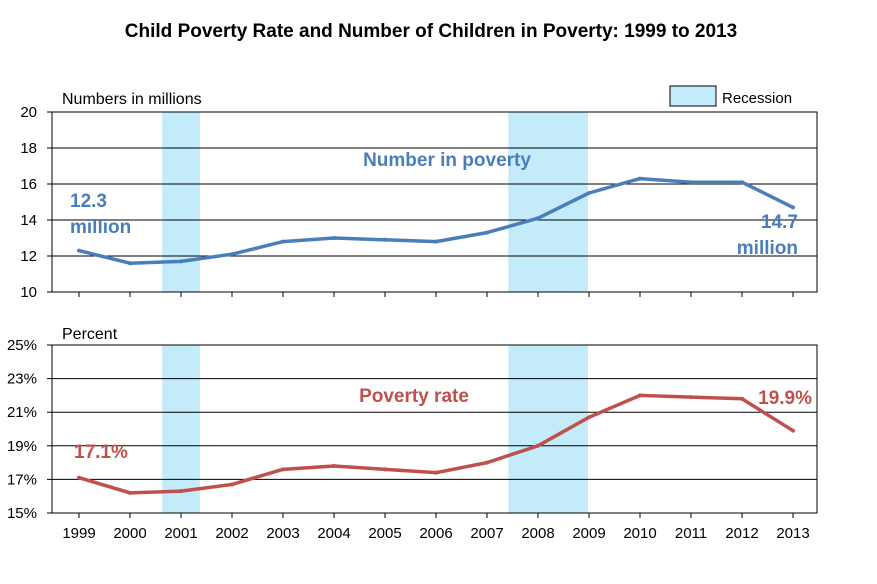 The width and height of the screenshot is (877, 584). What do you see at coordinates (447, 160) in the screenshot?
I see `number-series-label: Number in poverty` at bounding box center [447, 160].